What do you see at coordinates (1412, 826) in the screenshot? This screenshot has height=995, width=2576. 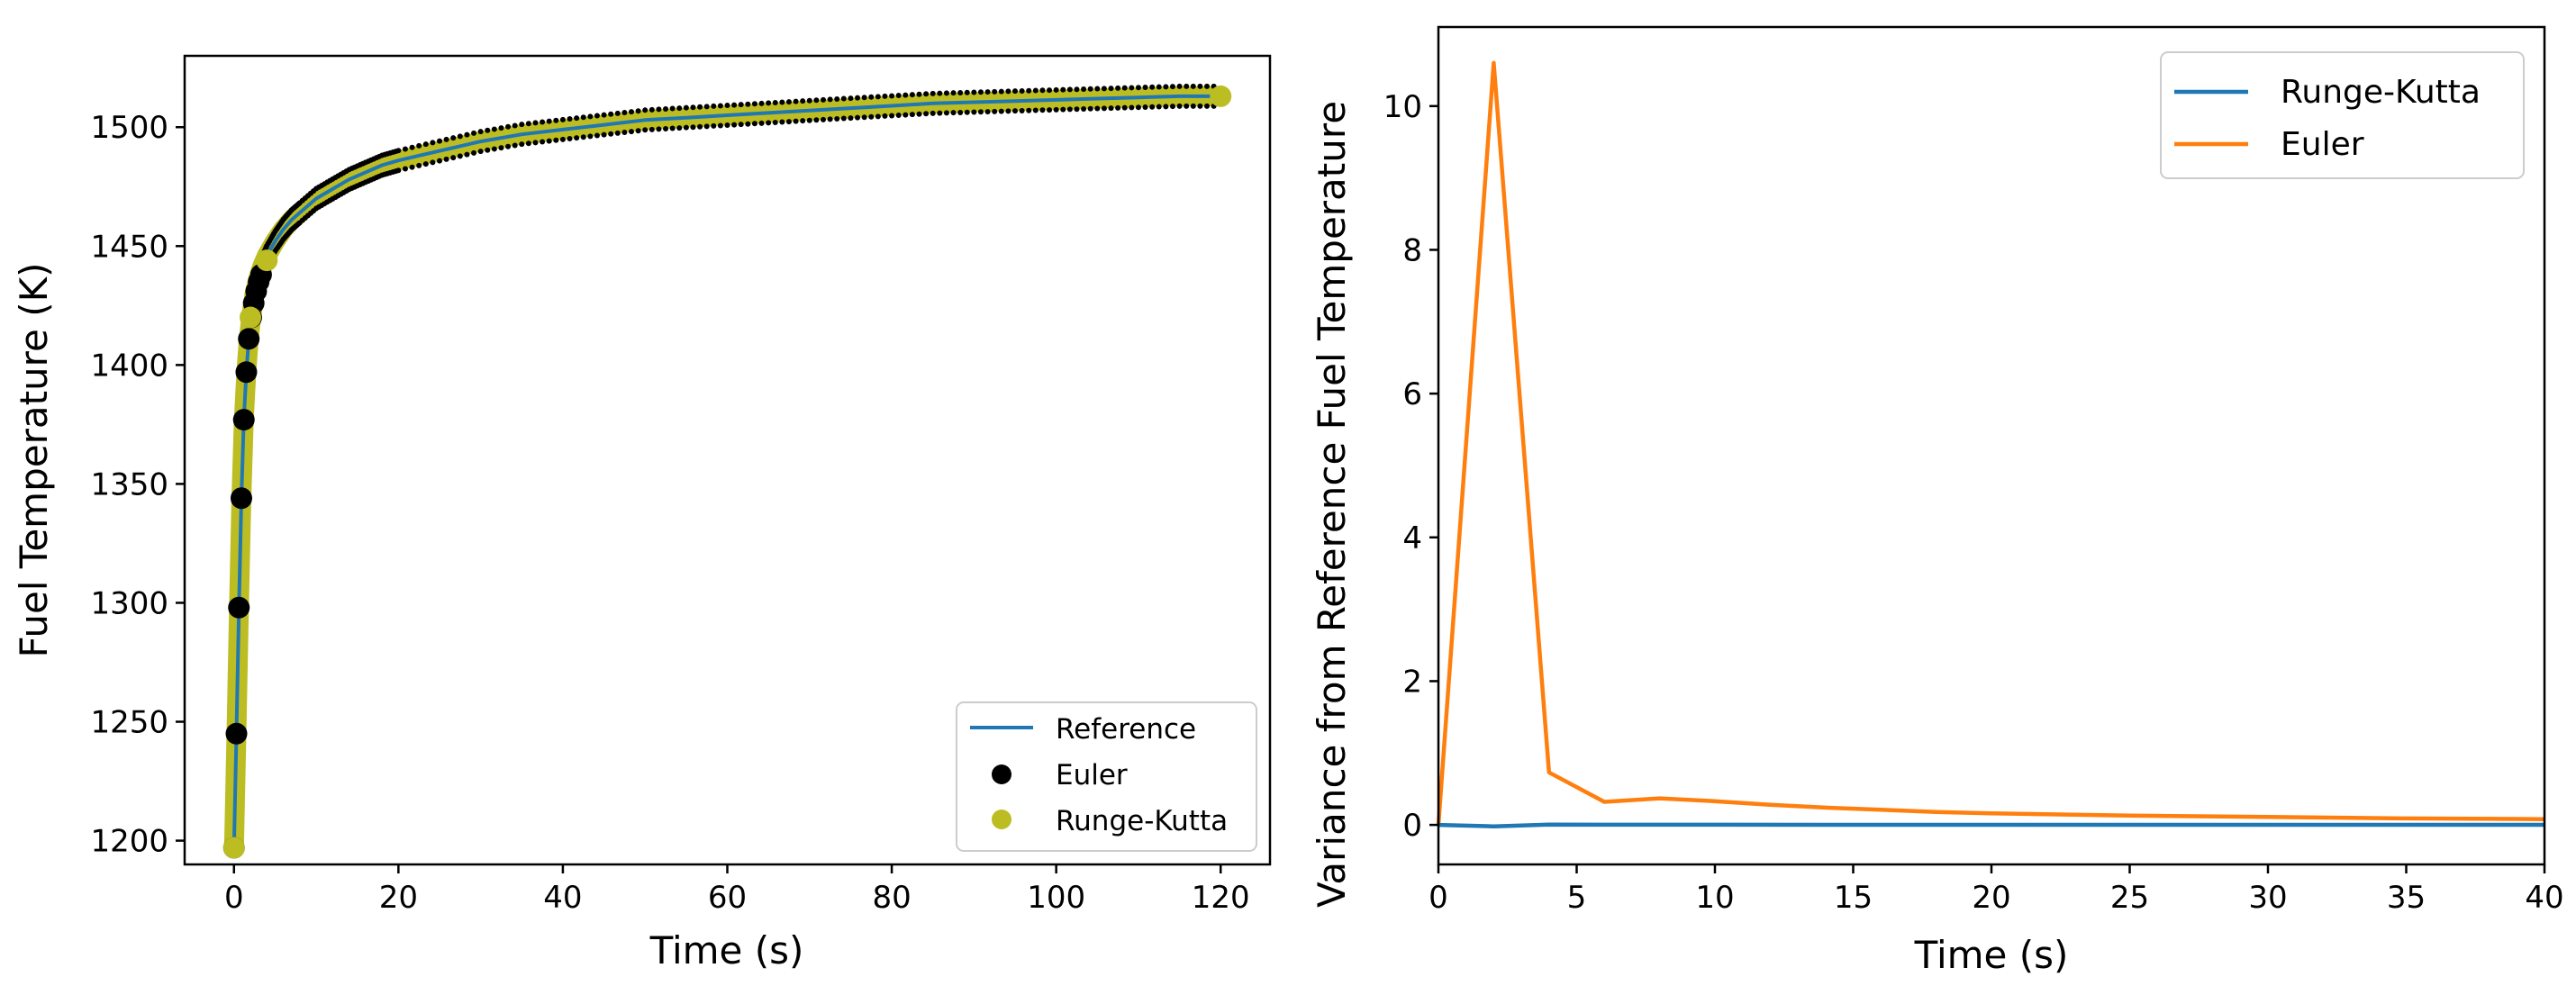 I see `y-tick-label: 0` at bounding box center [1412, 826].